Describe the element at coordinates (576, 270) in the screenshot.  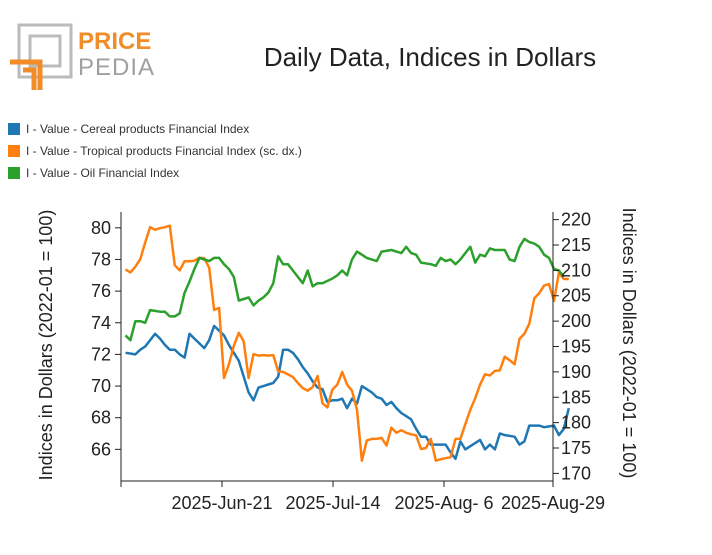
I see `right-y-tick-label: 210` at that location.